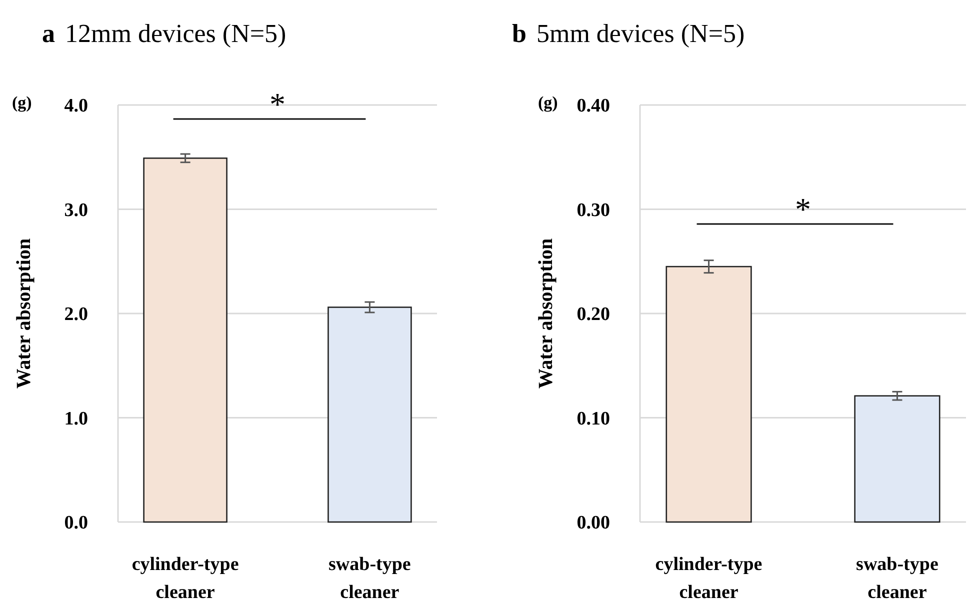 Image resolution: width=968 pixels, height=606 pixels. Describe the element at coordinates (76, 210) in the screenshot. I see `y-tick-label: 3.0` at that location.